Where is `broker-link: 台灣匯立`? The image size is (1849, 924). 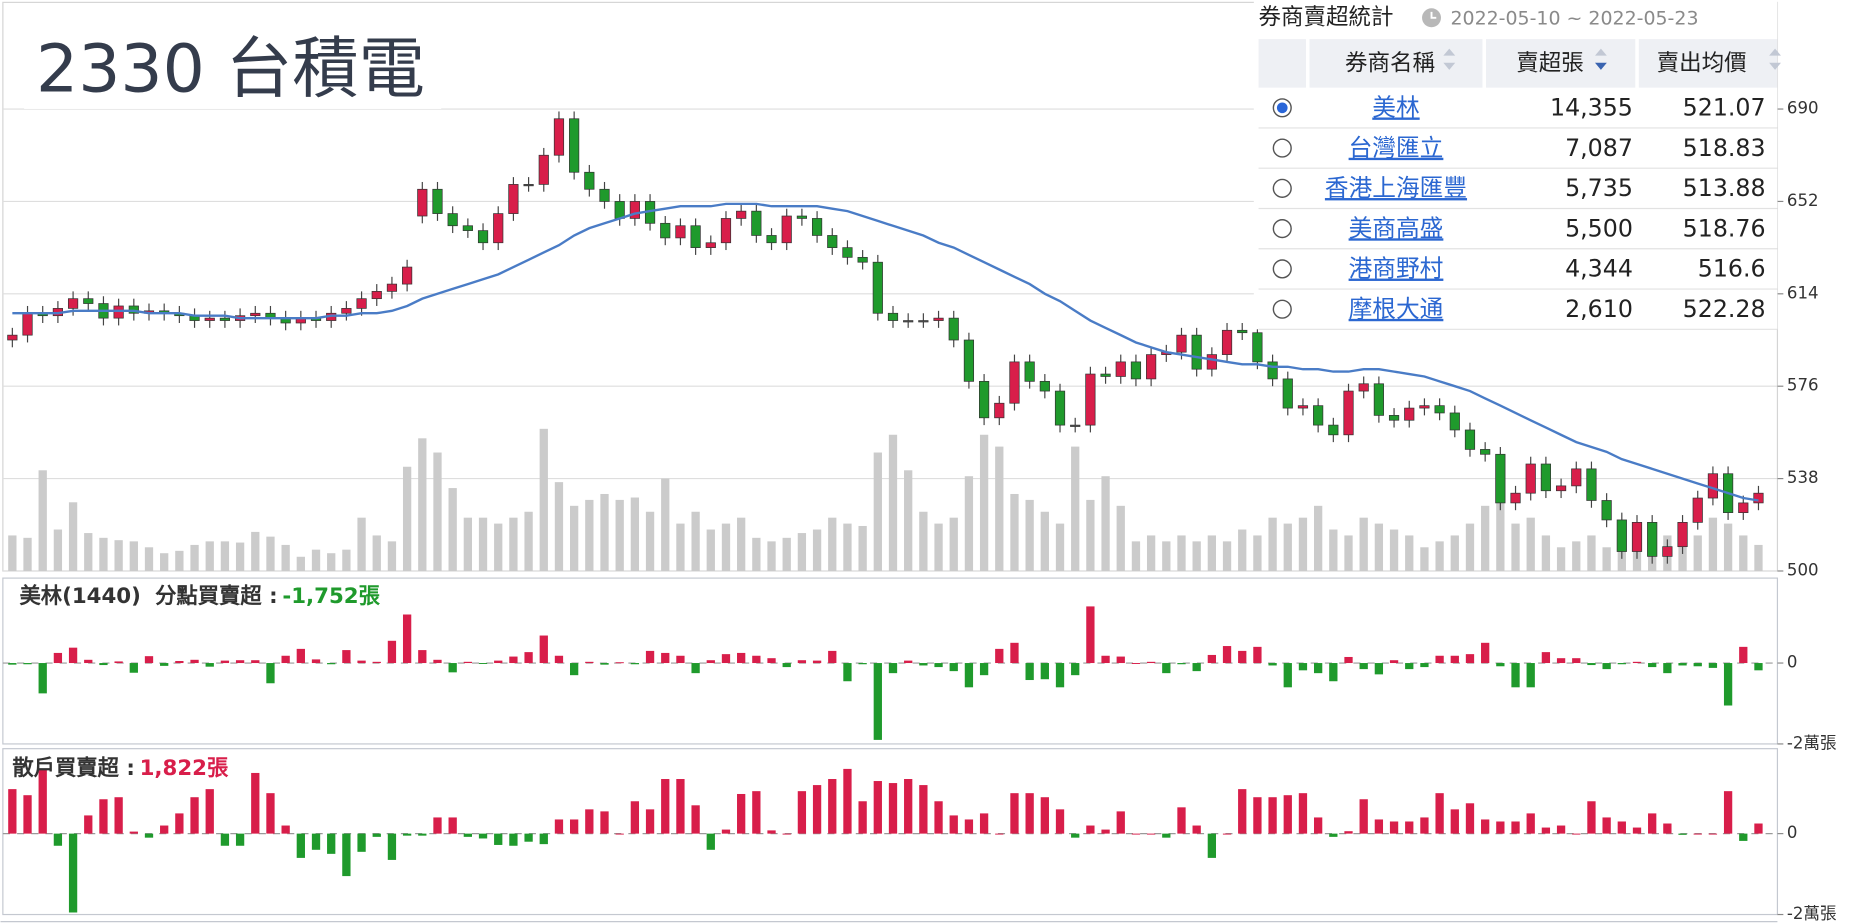 broker-link: 台灣匯立 is located at coordinates (1396, 148).